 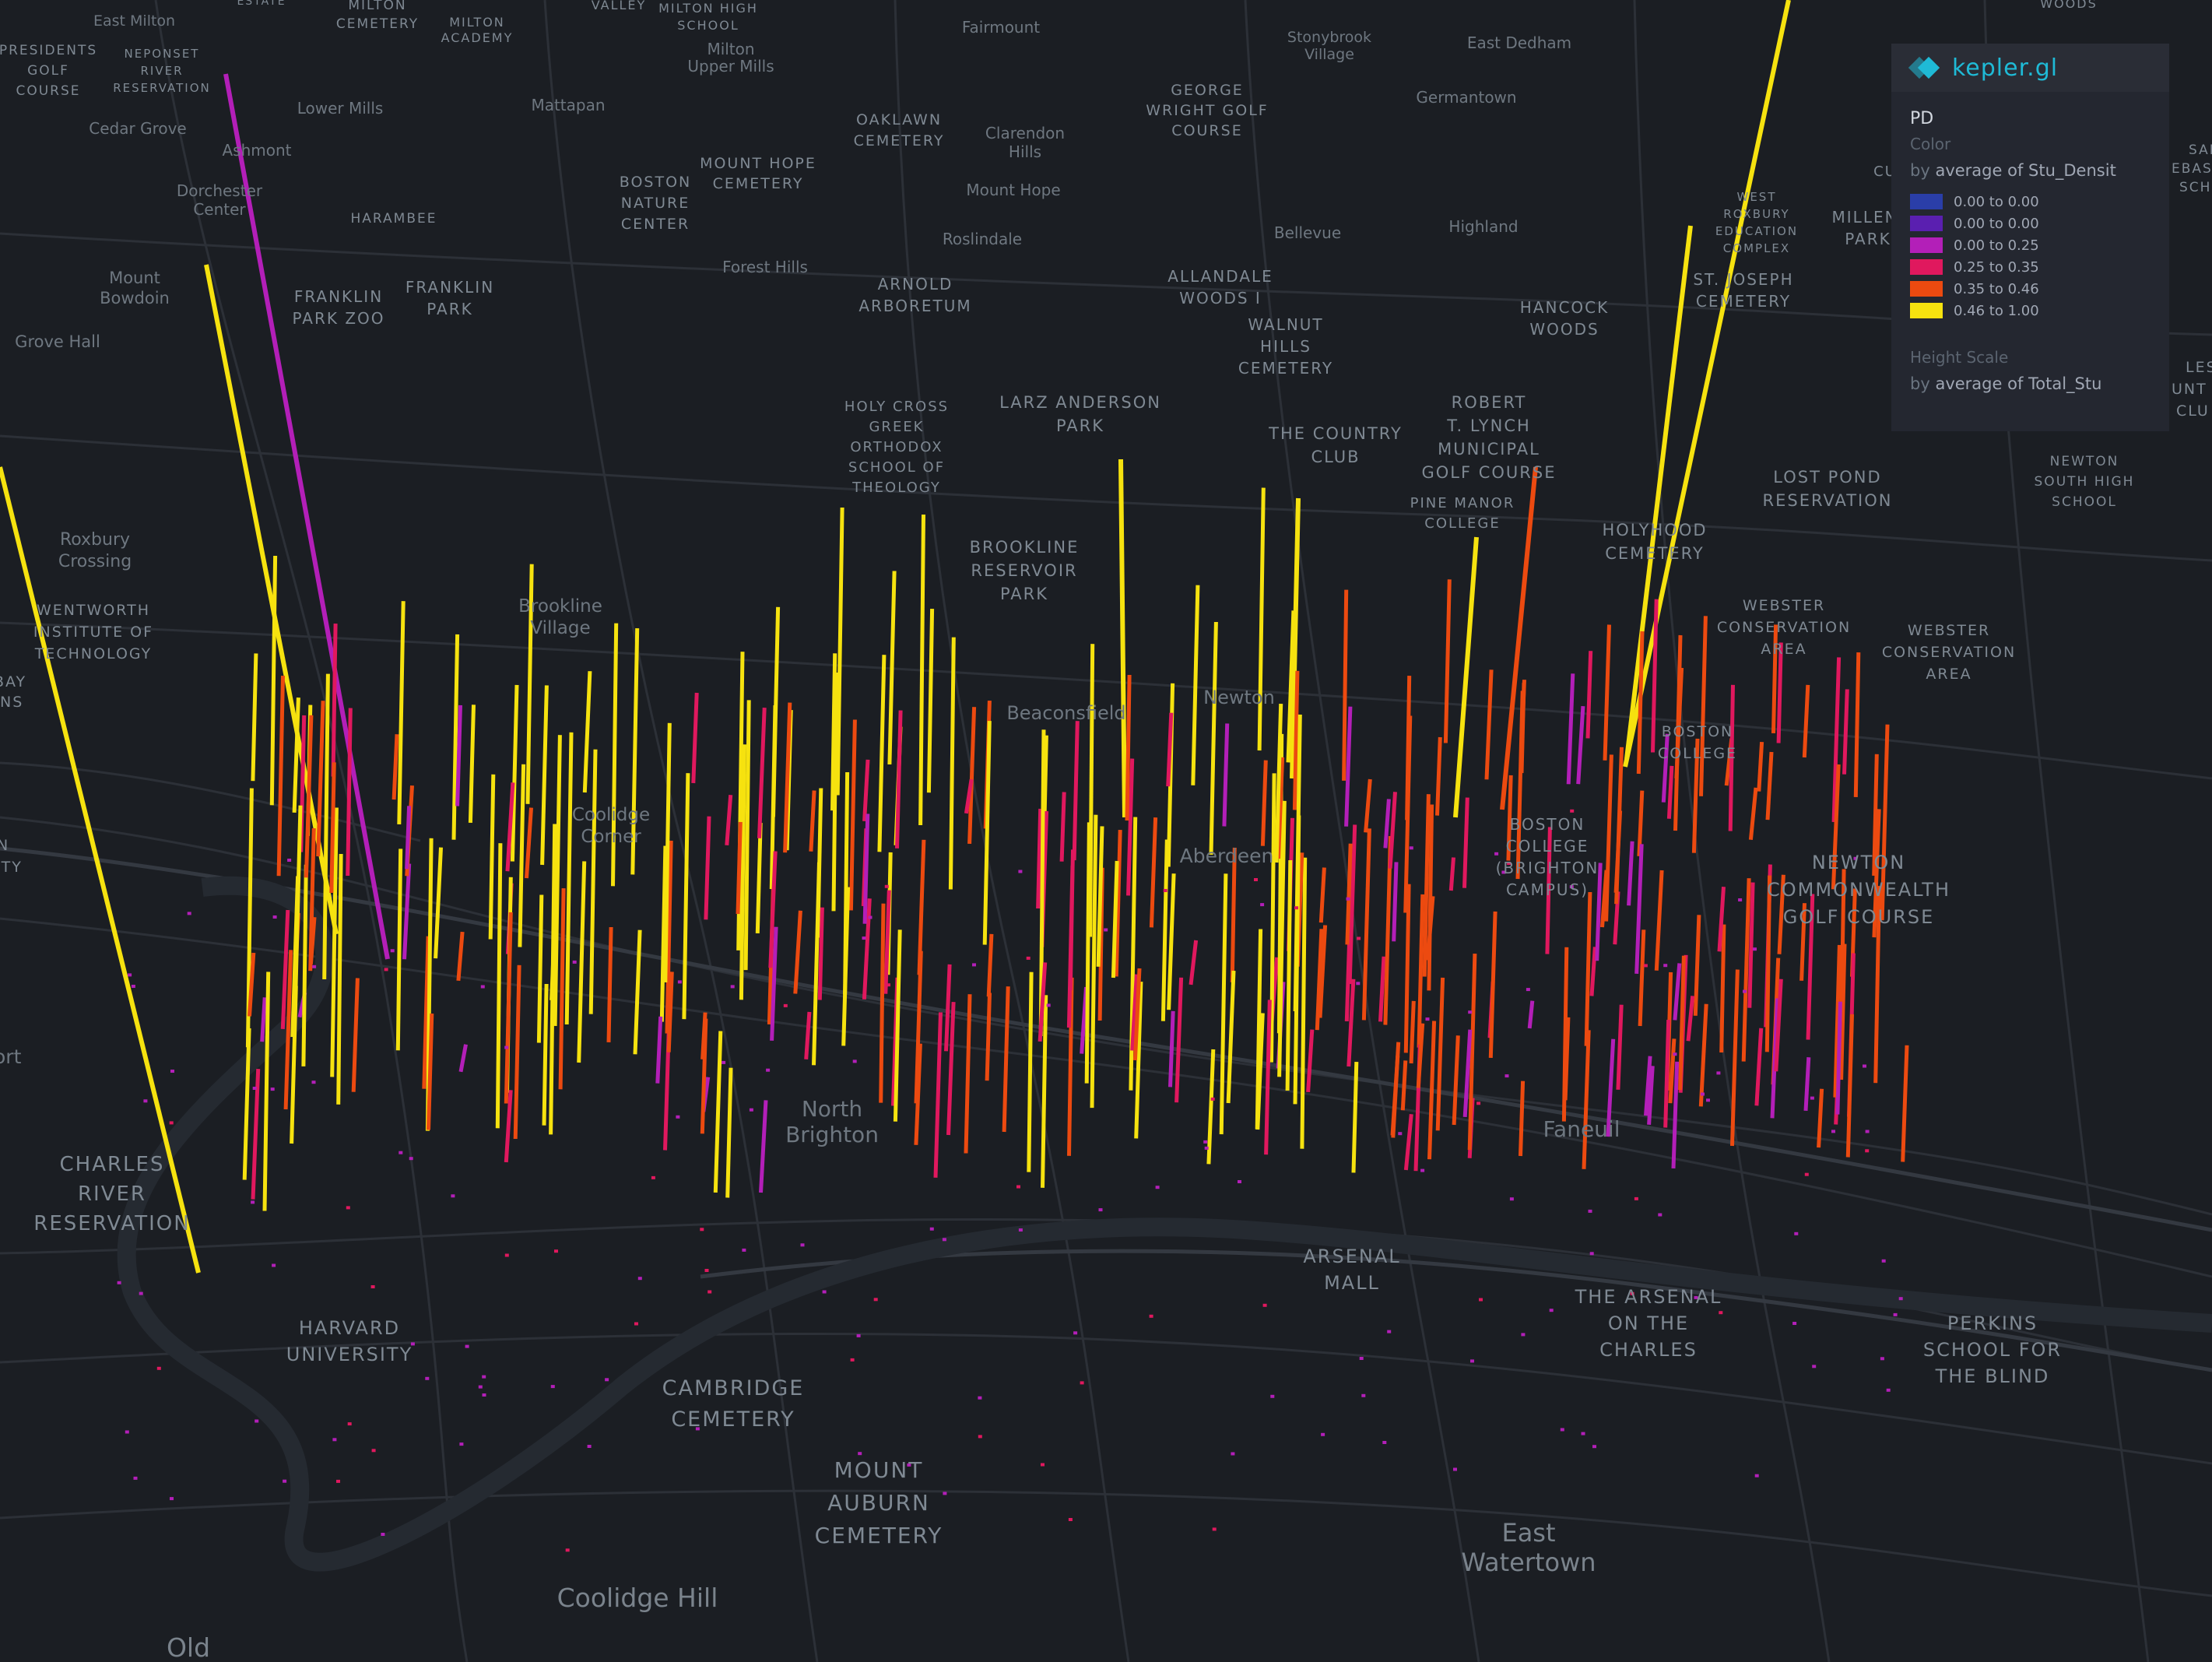 I want to click on map-label-north-brighton: North Brighton, so click(x=832, y=1121).